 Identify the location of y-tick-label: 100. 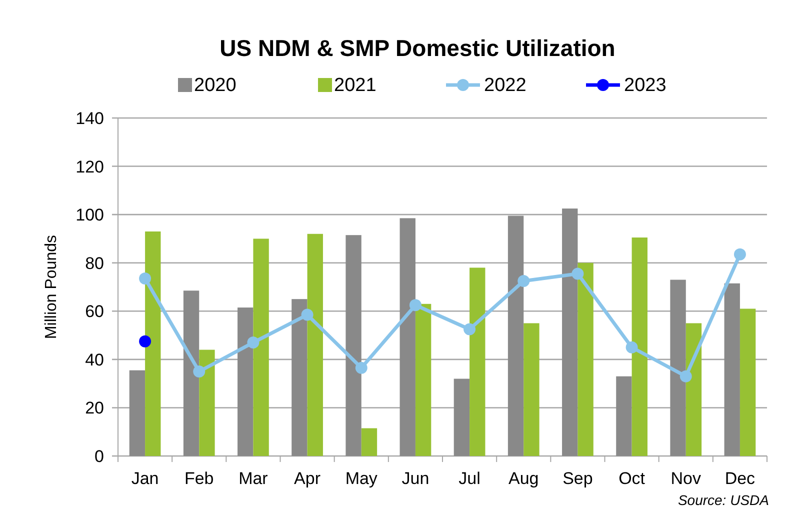
(90, 215).